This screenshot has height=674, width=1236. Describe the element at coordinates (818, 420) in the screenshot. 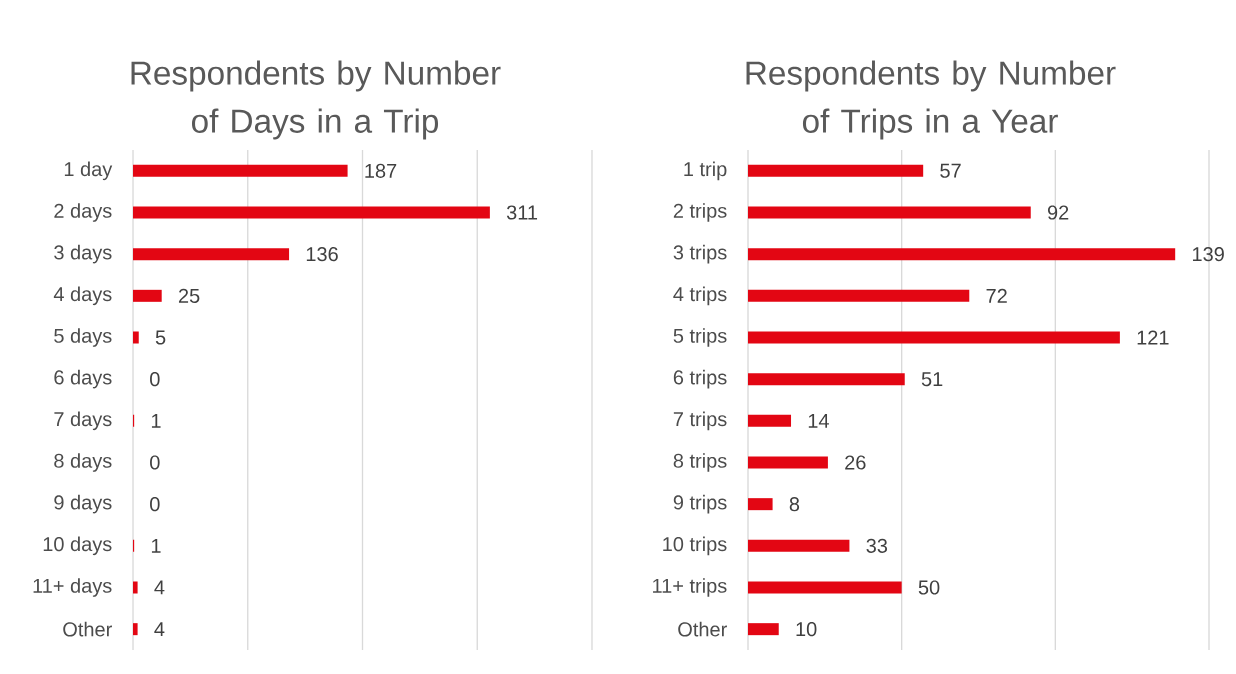

I see `data-label: 14` at that location.